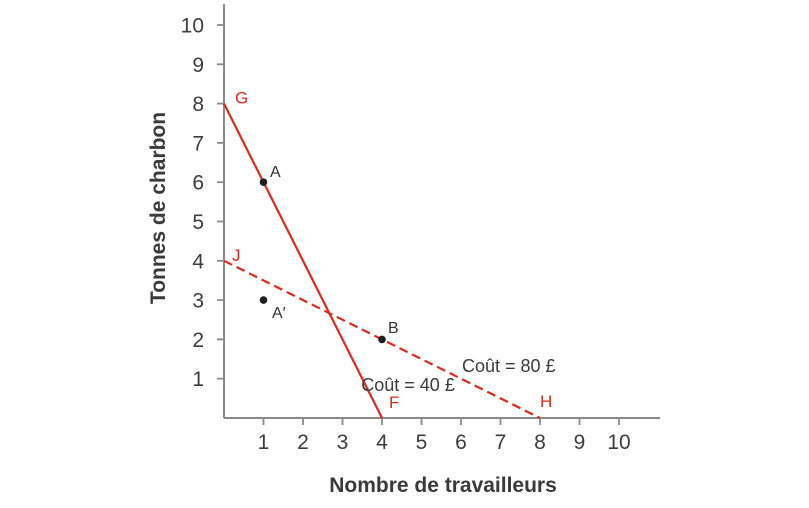 This screenshot has width=809, height=508. What do you see at coordinates (343, 442) in the screenshot?
I see `x-tick-label: 3` at bounding box center [343, 442].